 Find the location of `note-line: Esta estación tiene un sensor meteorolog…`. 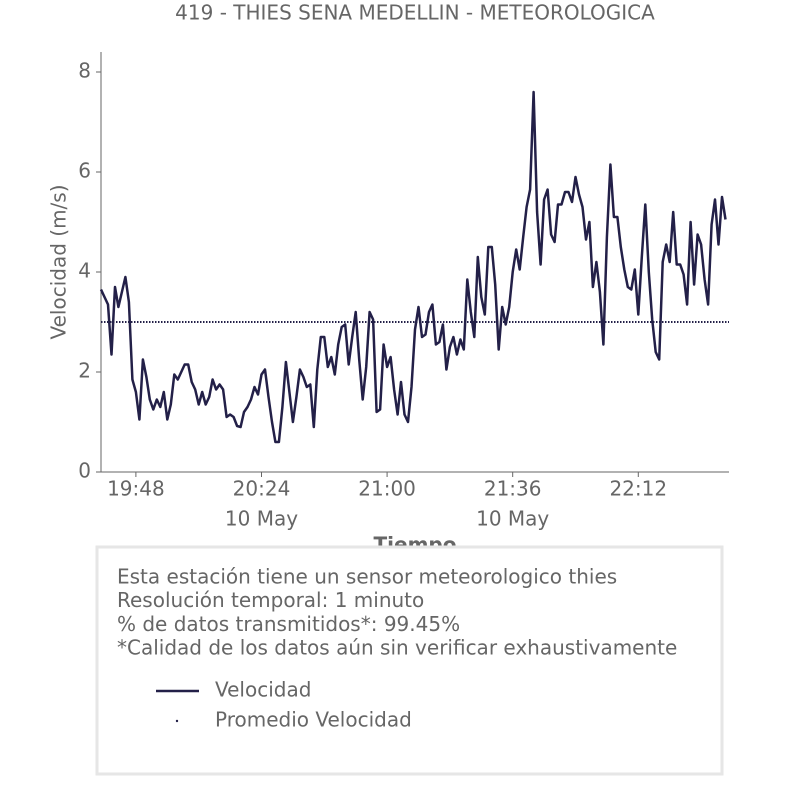

note-line: Esta estación tiene un sensor meteorolog… is located at coordinates (367, 577).